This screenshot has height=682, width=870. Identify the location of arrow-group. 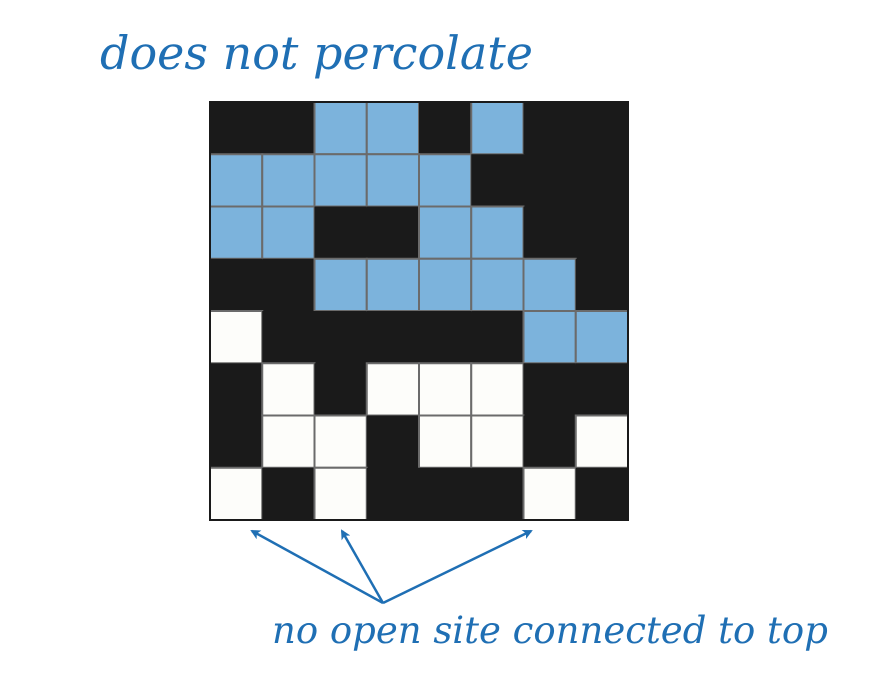
(391, 567).